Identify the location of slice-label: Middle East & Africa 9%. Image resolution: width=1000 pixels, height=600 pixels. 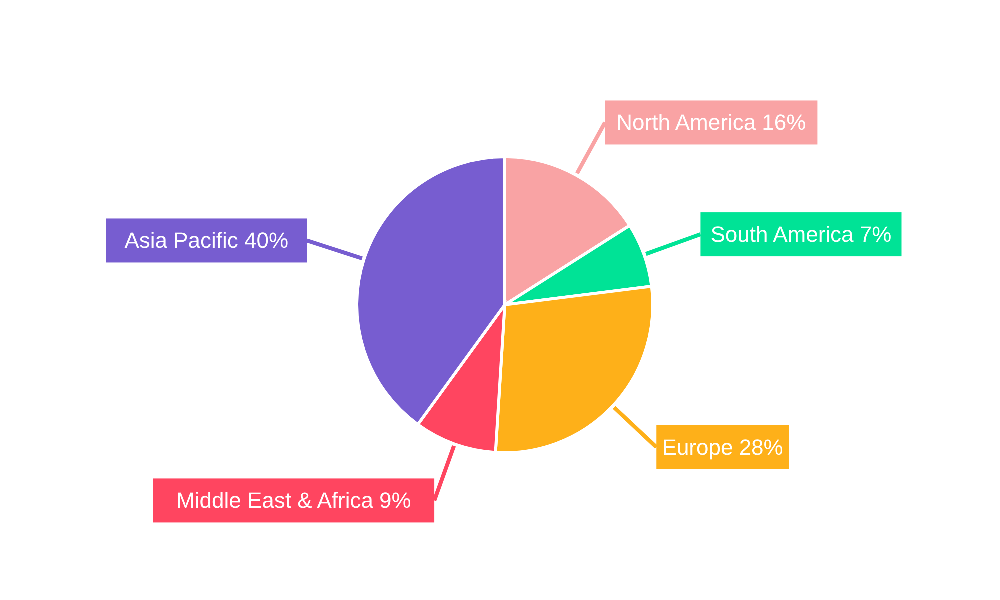
(294, 501).